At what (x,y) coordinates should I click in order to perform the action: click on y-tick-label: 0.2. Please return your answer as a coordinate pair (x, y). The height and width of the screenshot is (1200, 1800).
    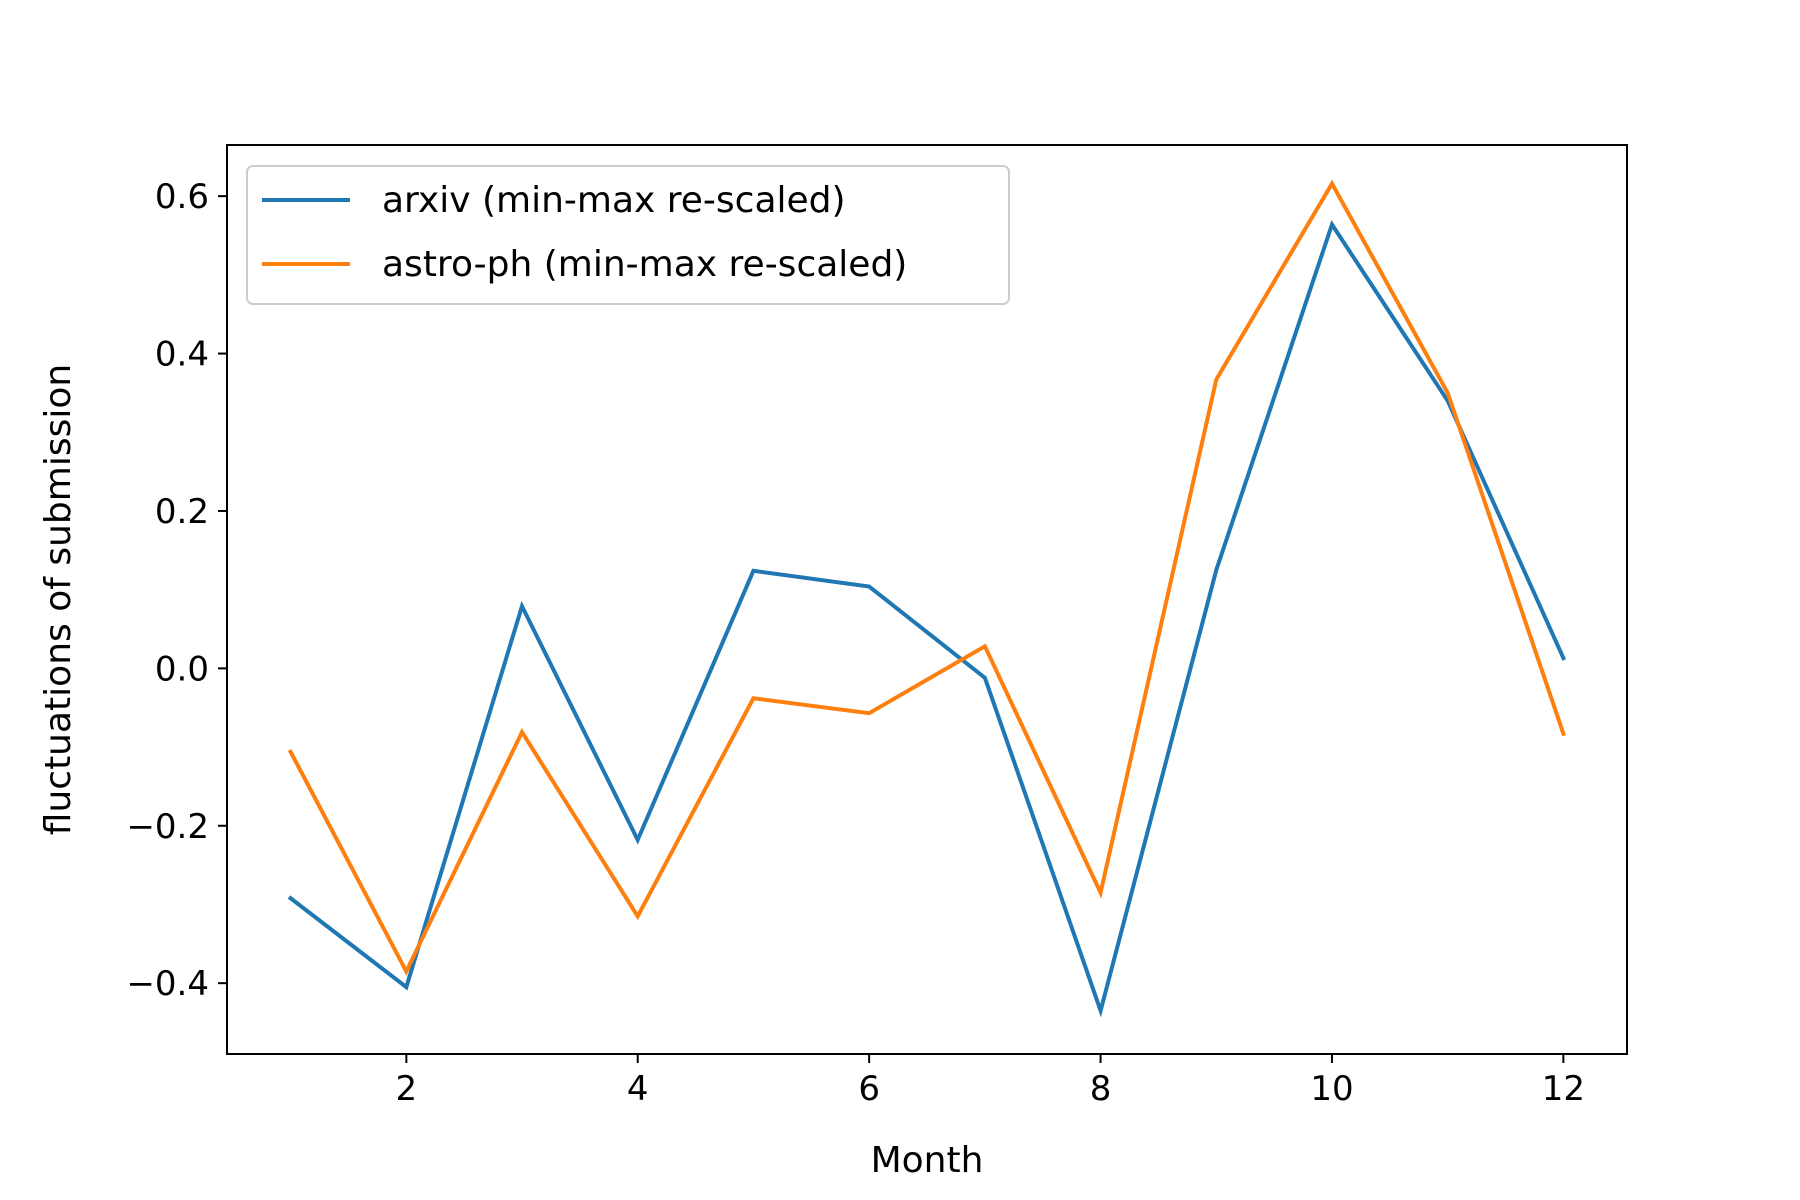
    Looking at the image, I should click on (182, 512).